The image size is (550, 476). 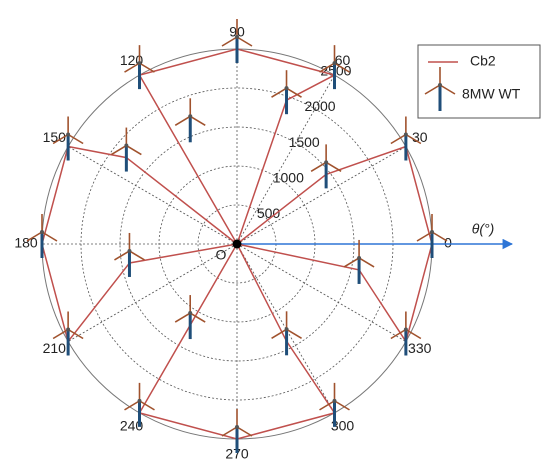 What do you see at coordinates (420, 348) in the screenshot?
I see `theta-tick-label: 330` at bounding box center [420, 348].